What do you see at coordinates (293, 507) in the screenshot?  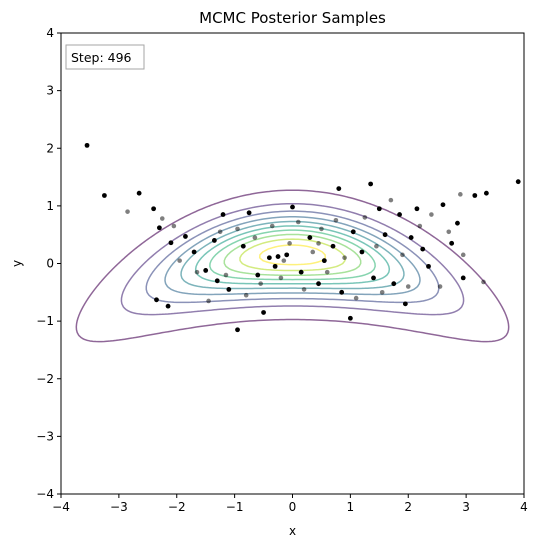 I see `x-tick-label: 0` at bounding box center [293, 507].